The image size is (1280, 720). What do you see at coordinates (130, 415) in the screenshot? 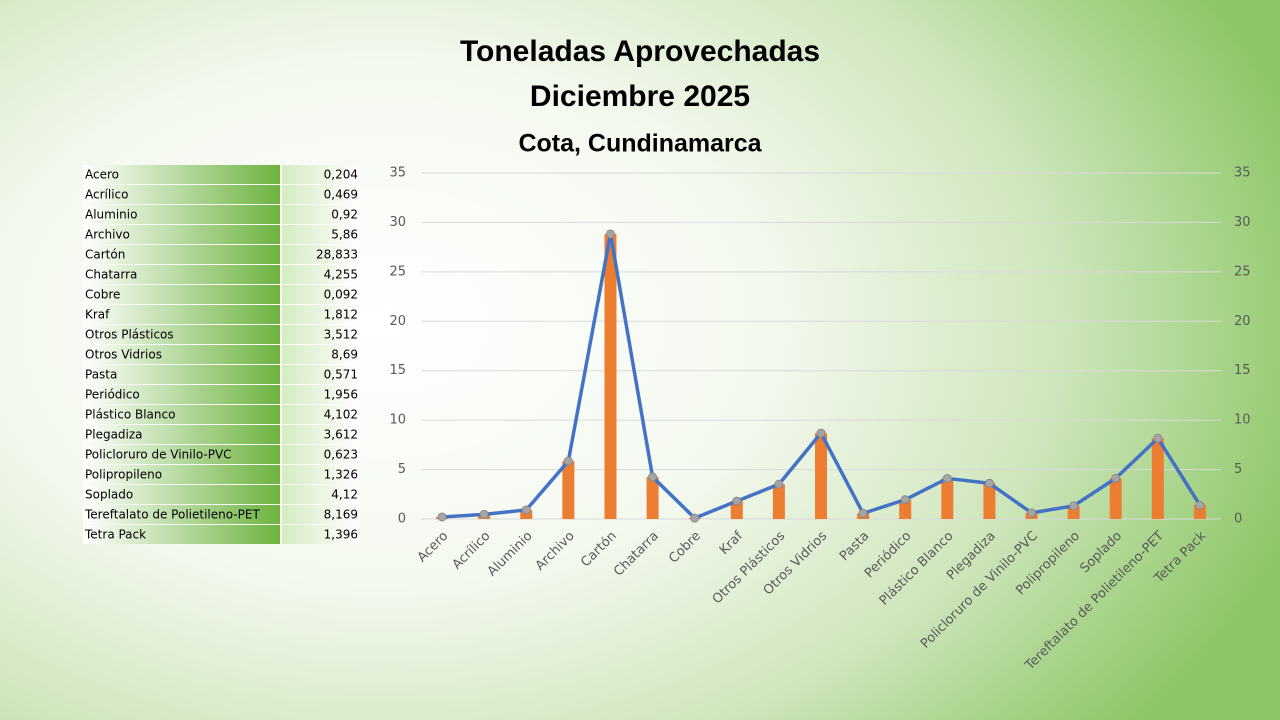
I see `table-label: Plástico Blanco` at bounding box center [130, 415].